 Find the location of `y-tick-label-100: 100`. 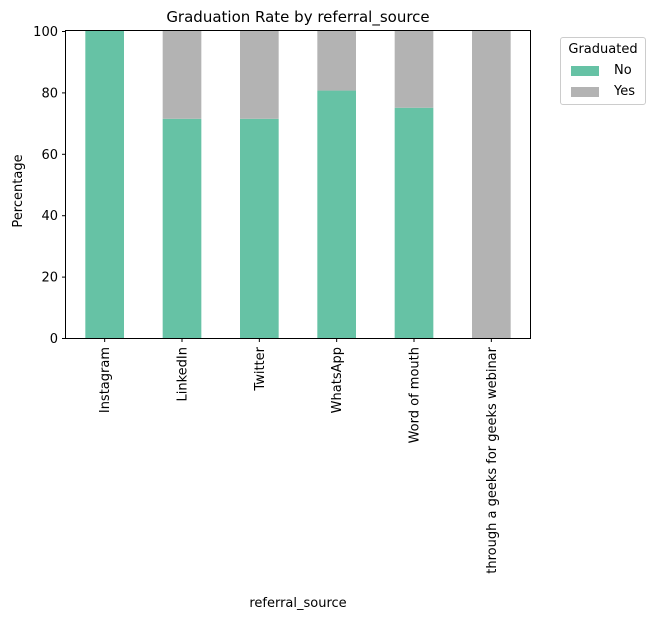

y-tick-label-100: 100 is located at coordinates (45, 32).